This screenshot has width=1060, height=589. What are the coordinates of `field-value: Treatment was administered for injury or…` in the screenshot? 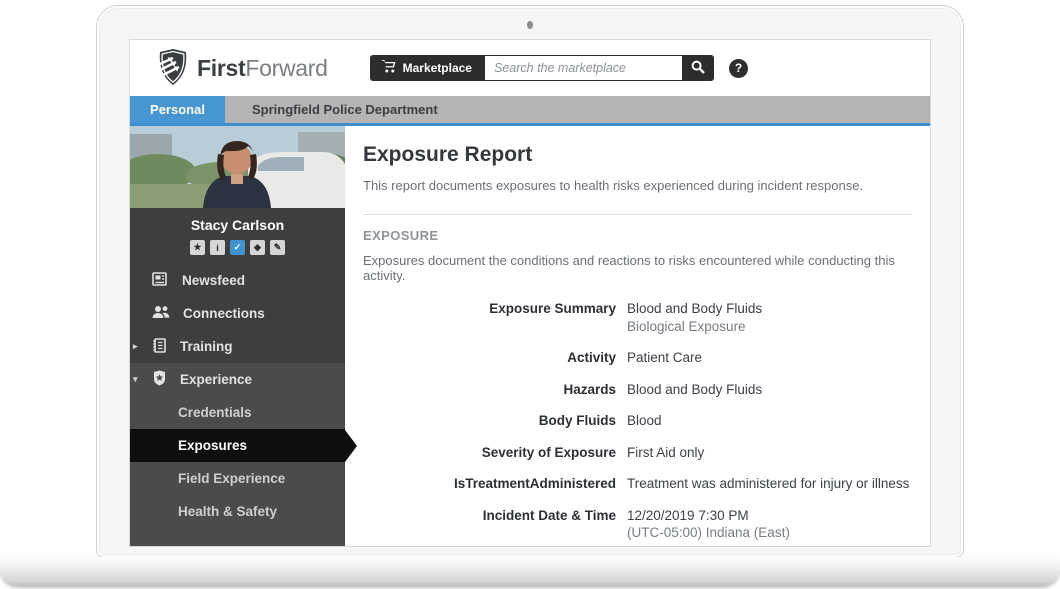 It's located at (768, 484).